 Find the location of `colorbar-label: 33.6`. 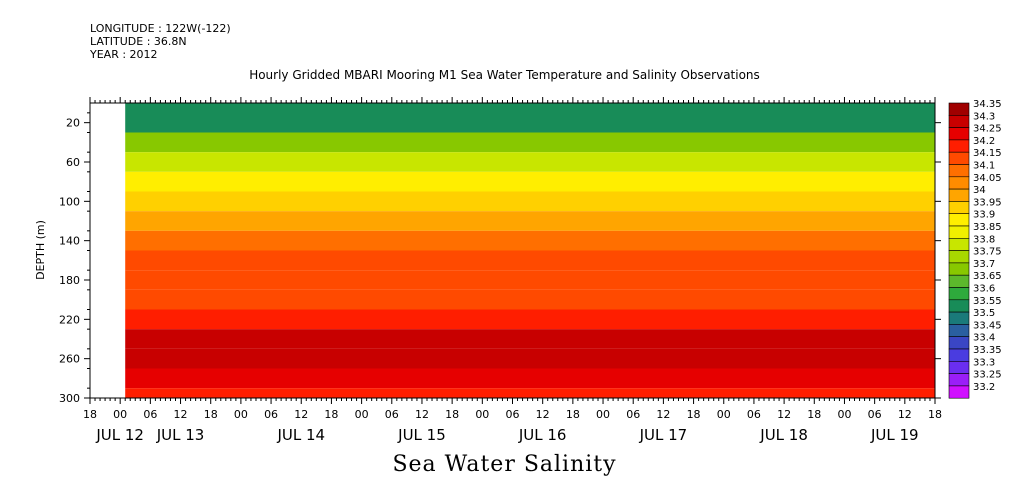

colorbar-label: 33.6 is located at coordinates (984, 289).